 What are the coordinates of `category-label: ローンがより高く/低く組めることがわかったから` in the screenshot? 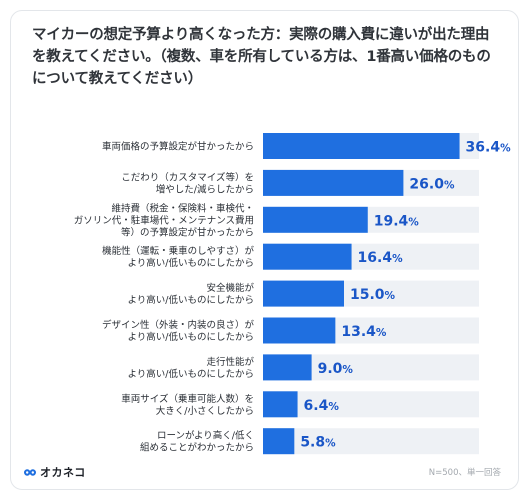 It's located at (197, 442).